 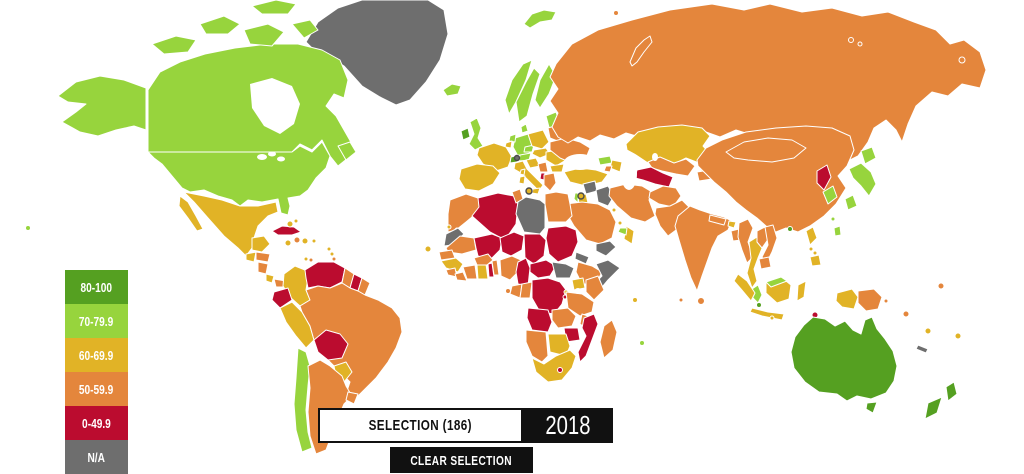 What do you see at coordinates (582, 258) in the screenshot?
I see `region-eritrea` at bounding box center [582, 258].